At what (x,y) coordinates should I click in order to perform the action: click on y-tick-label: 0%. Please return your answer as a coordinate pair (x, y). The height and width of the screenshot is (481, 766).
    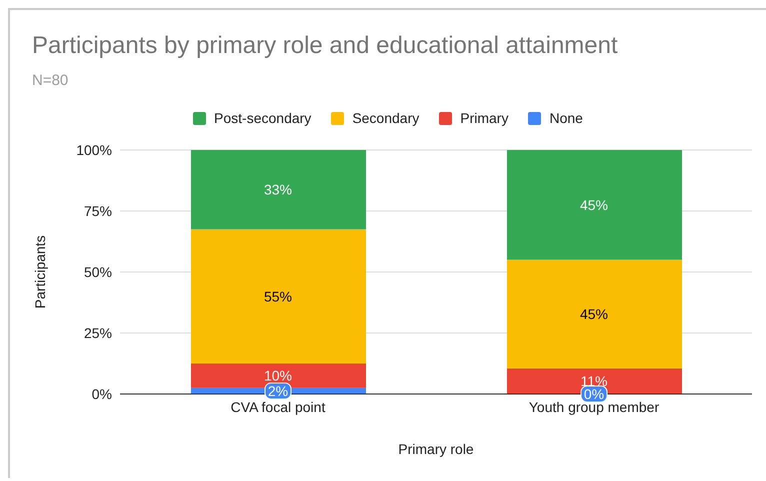
    Looking at the image, I should click on (102, 394).